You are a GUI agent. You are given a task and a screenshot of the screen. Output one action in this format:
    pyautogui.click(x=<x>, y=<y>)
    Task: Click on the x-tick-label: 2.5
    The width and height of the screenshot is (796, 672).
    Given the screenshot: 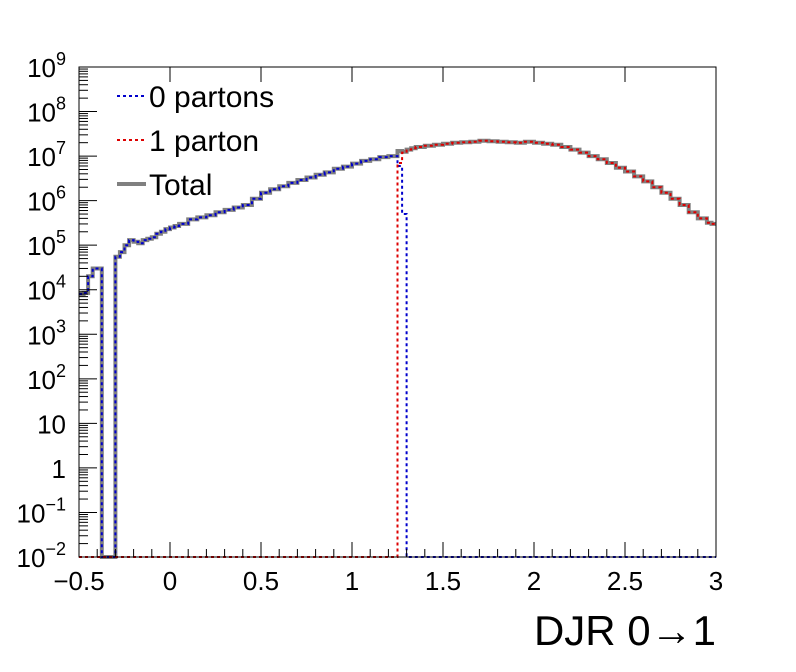 What is the action you would take?
    pyautogui.click(x=625, y=581)
    